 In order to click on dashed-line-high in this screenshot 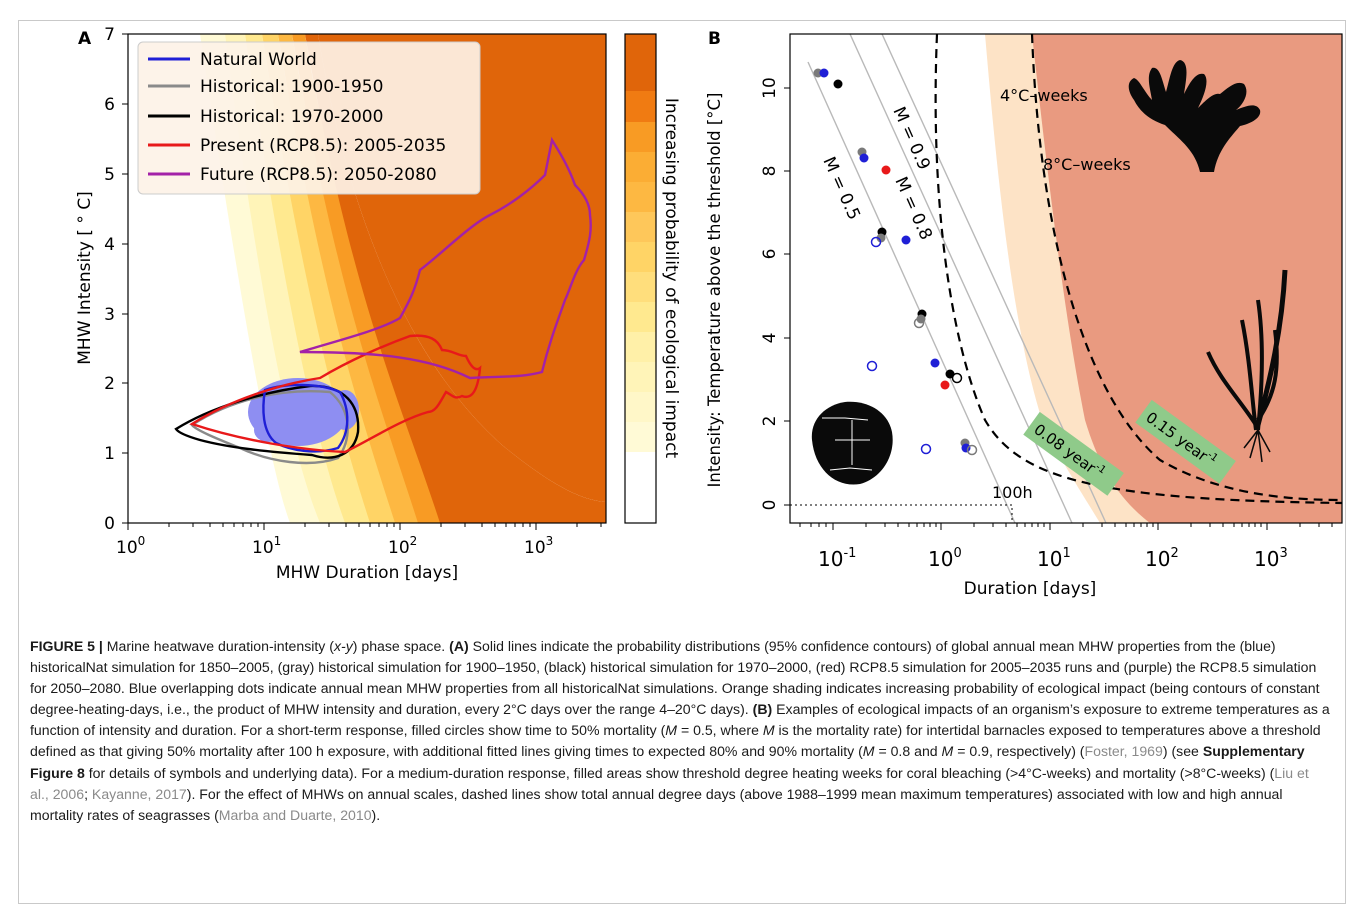, I will do `click(1186, 268)`.